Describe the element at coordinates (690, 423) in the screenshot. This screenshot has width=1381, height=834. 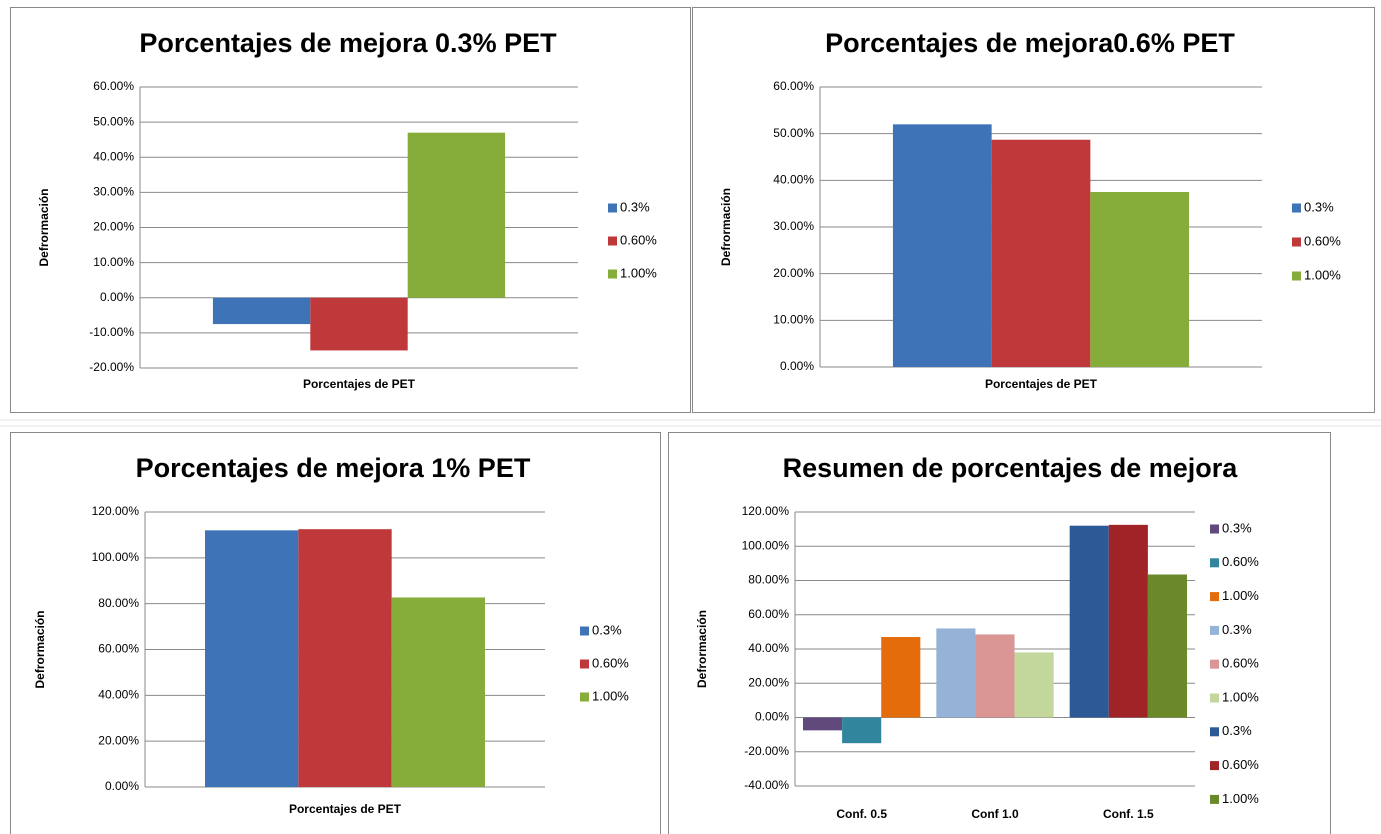
I see `sheet-grid` at that location.